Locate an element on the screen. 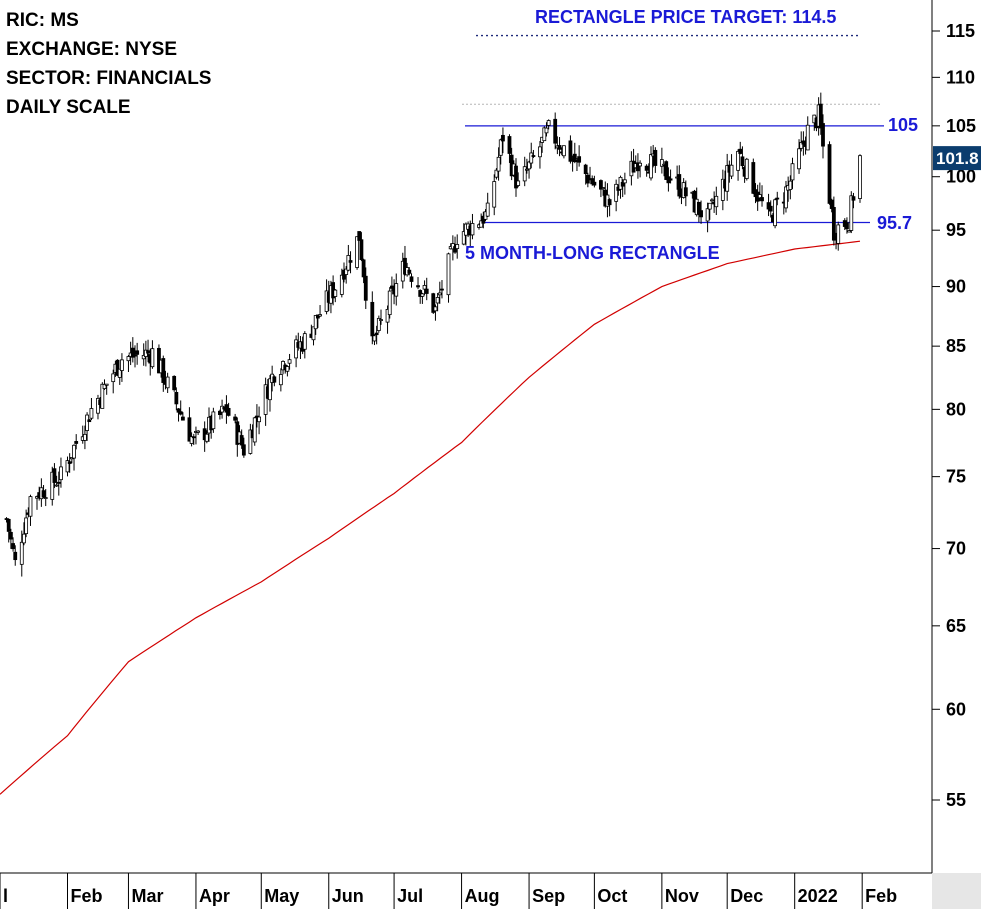  y-tick-label: 115 is located at coordinates (960, 31).